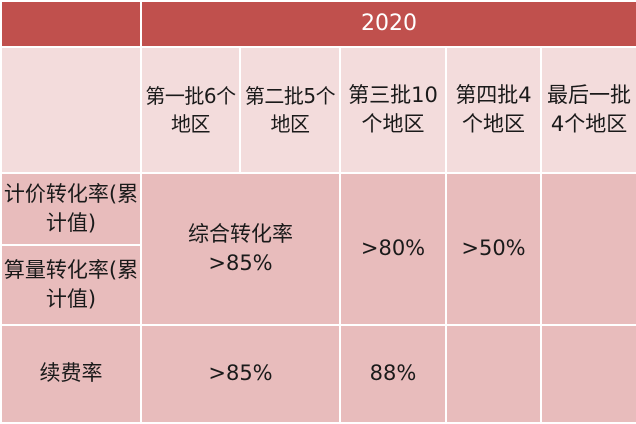 Image resolution: width=636 pixels, height=424 pixels. I want to click on batch-3-conversion-value: >80%, so click(393, 249).